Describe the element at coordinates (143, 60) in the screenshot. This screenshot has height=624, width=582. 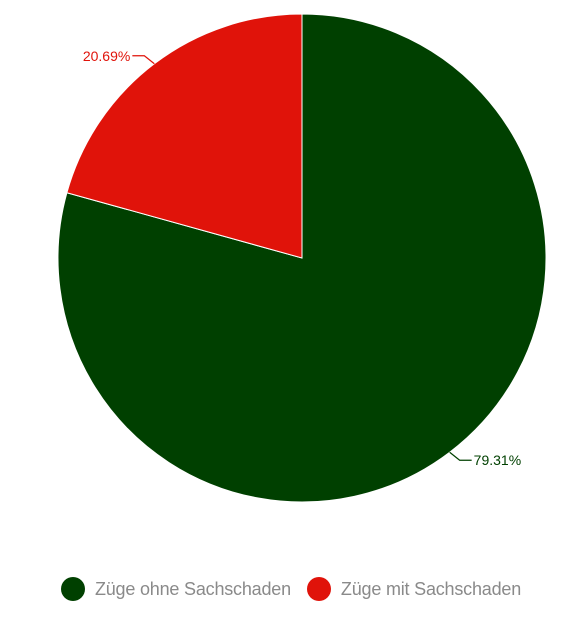
I see `leader-line-mit-sachschaden` at that location.